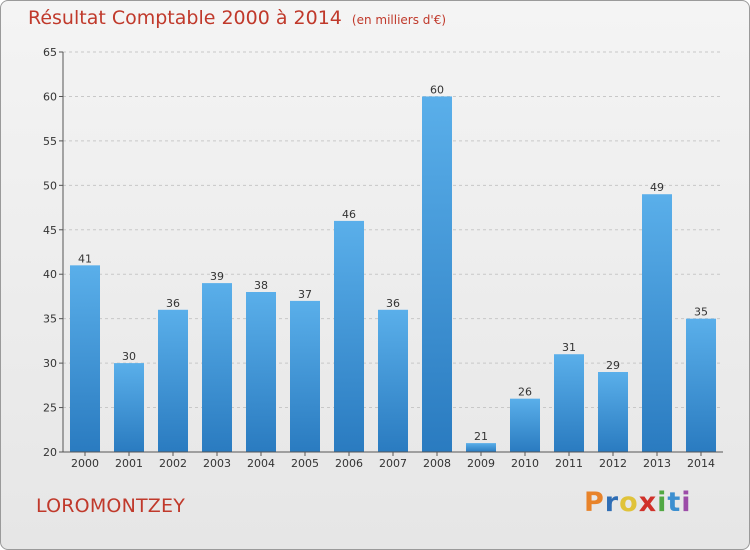  I want to click on data-label: 29, so click(613, 365).